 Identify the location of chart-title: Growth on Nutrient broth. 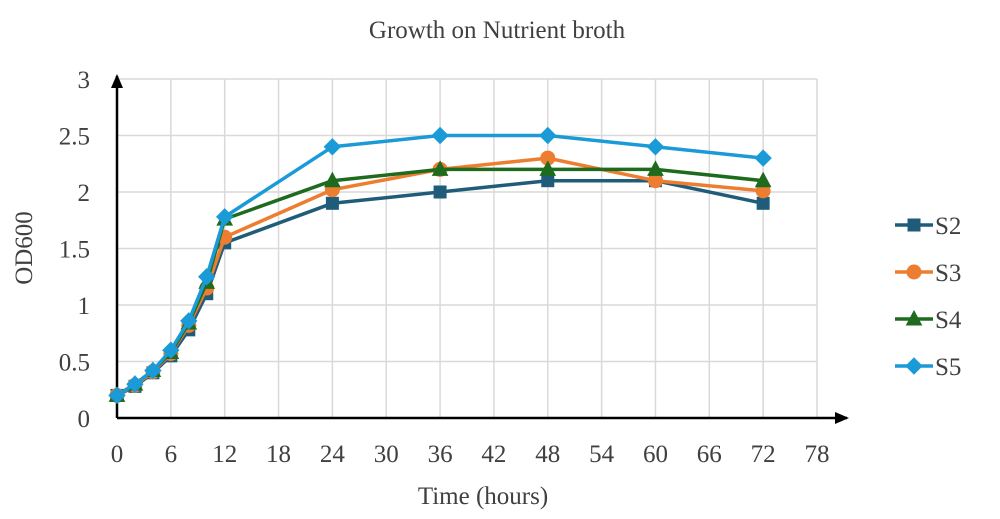
(497, 30).